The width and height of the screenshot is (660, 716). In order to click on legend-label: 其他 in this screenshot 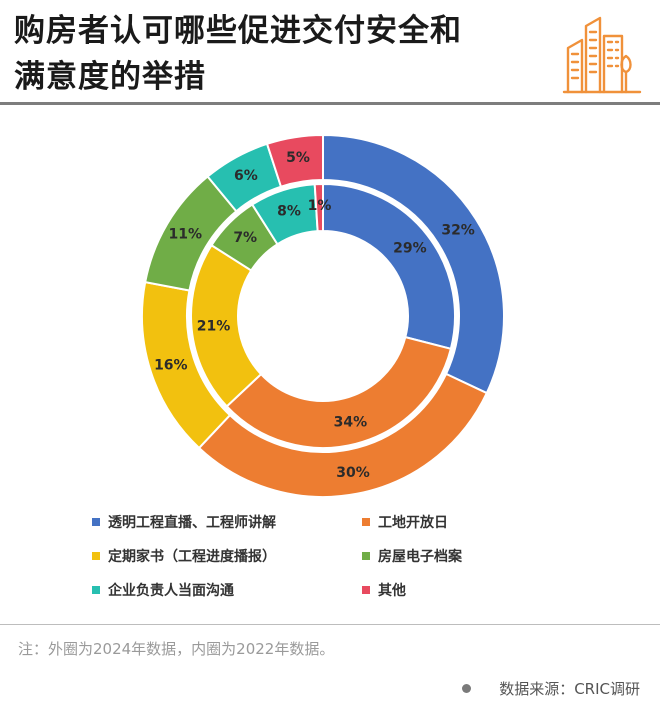, I will do `click(392, 591)`.